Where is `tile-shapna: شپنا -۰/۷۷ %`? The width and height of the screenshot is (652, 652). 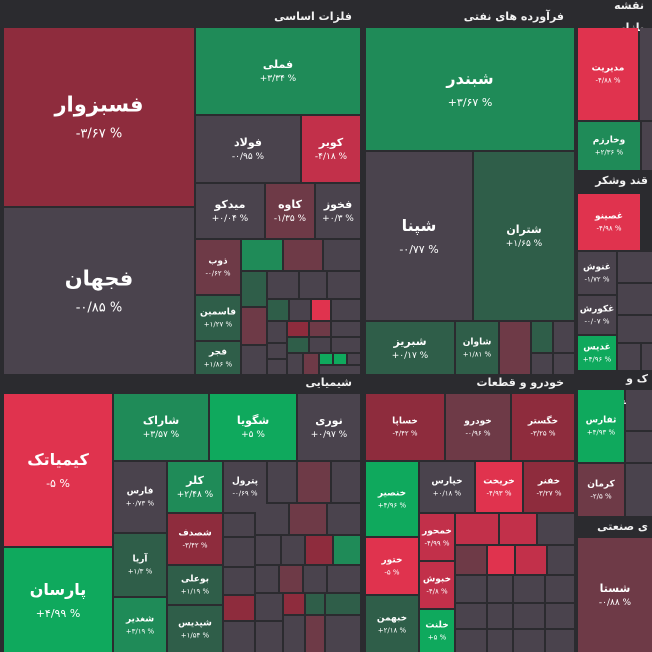 tile-shapna: شپنا -۰/۷۷ % is located at coordinates (419, 236).